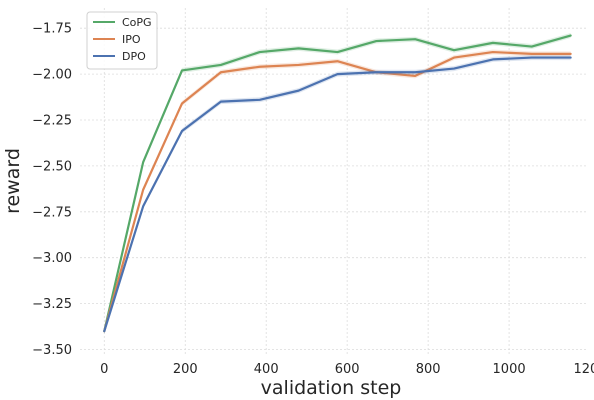 This screenshot has height=400, width=594. What do you see at coordinates (428, 369) in the screenshot?
I see `x-tick-label: 800` at bounding box center [428, 369].